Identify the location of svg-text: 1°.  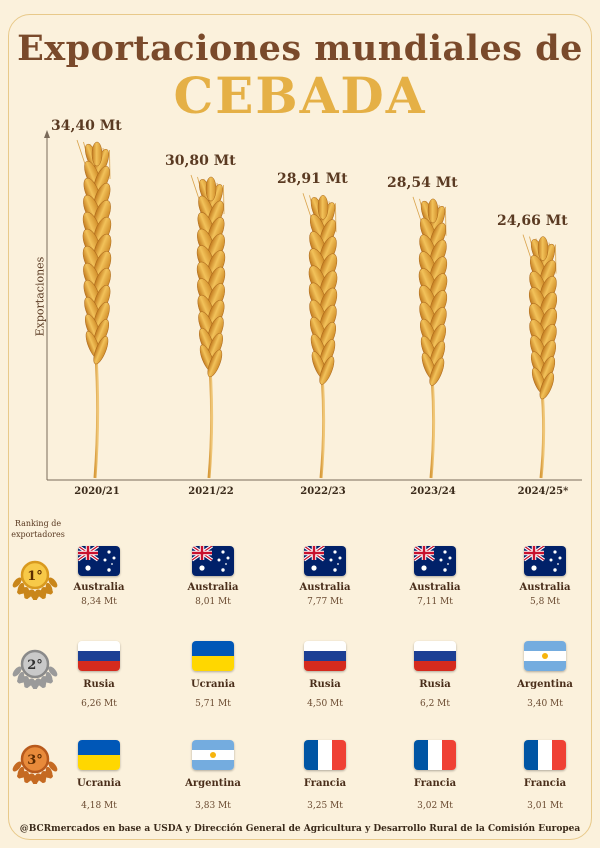
(35, 576).